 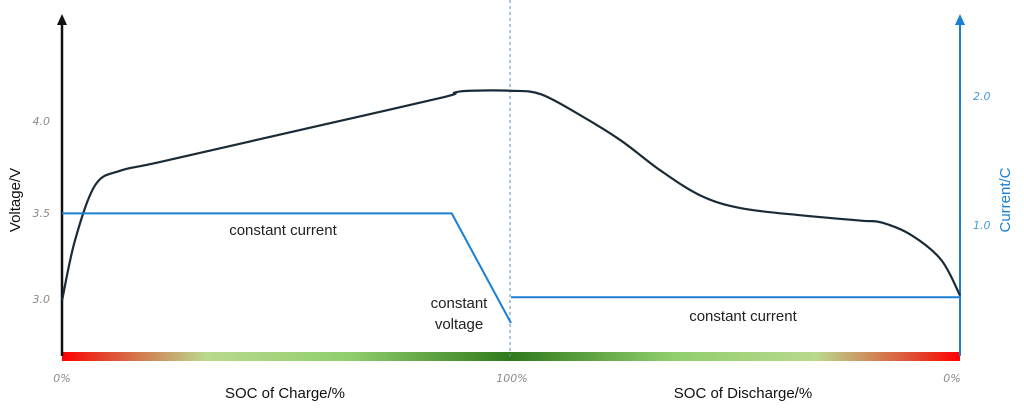 I want to click on voltage-tick: 3.5, so click(x=42, y=213).